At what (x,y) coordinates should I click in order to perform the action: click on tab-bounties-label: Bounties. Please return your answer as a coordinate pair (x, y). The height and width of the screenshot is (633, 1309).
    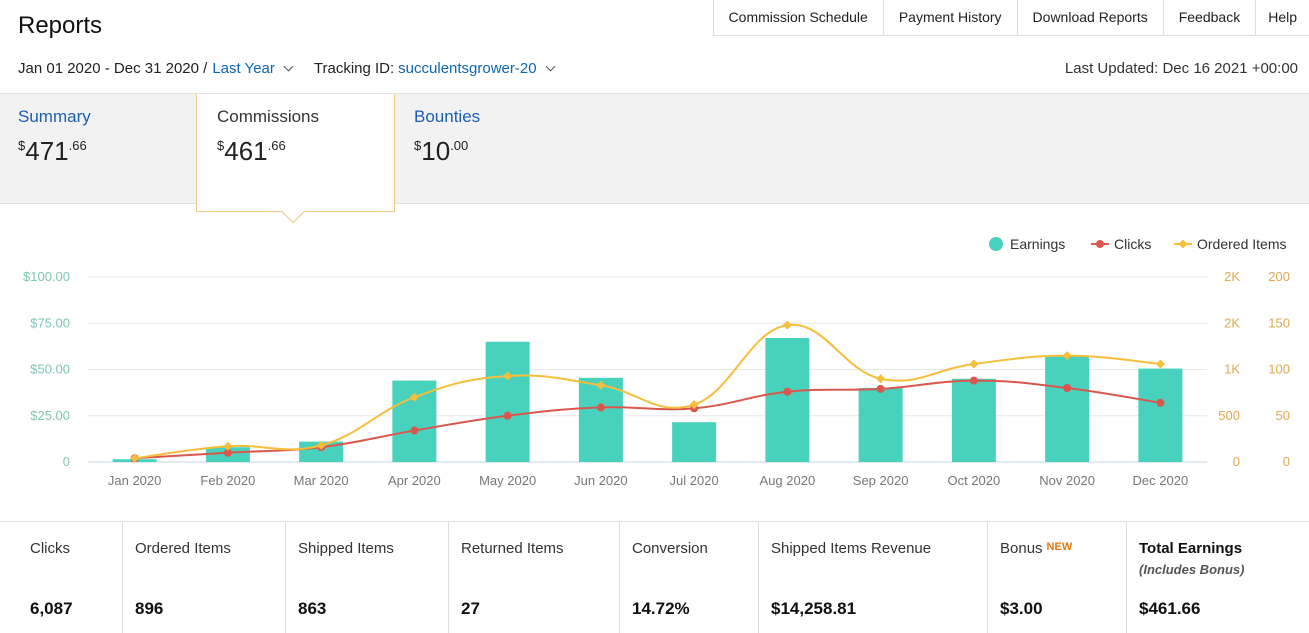
    Looking at the image, I should click on (447, 116).